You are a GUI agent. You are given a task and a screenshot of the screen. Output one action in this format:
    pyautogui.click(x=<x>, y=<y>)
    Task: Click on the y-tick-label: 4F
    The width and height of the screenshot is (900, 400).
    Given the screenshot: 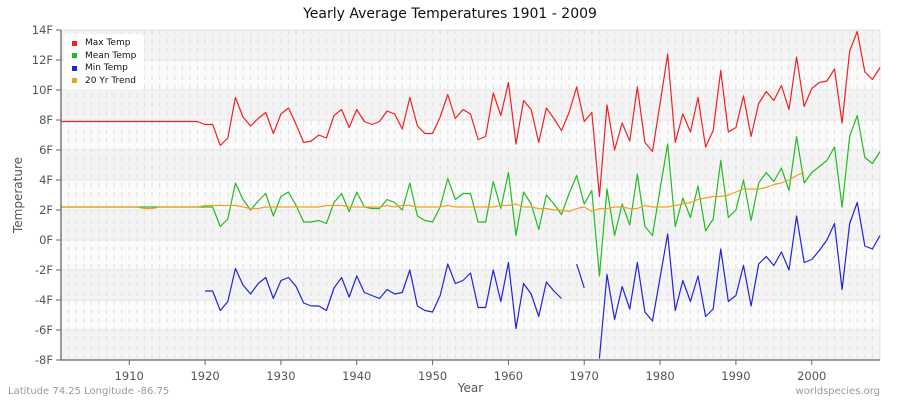 What is the action you would take?
    pyautogui.click(x=46, y=180)
    